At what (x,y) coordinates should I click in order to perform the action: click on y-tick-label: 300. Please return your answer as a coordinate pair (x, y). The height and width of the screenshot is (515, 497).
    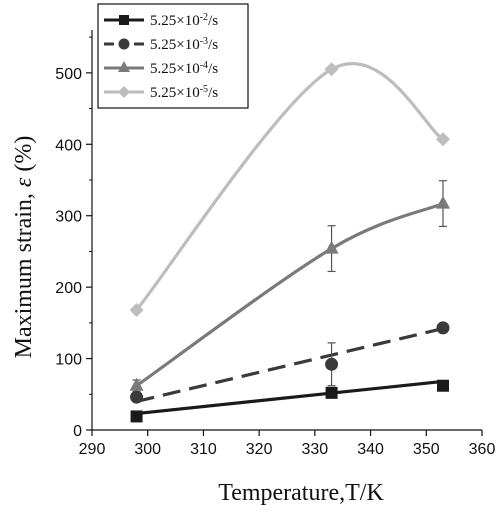
    Looking at the image, I should click on (68, 217).